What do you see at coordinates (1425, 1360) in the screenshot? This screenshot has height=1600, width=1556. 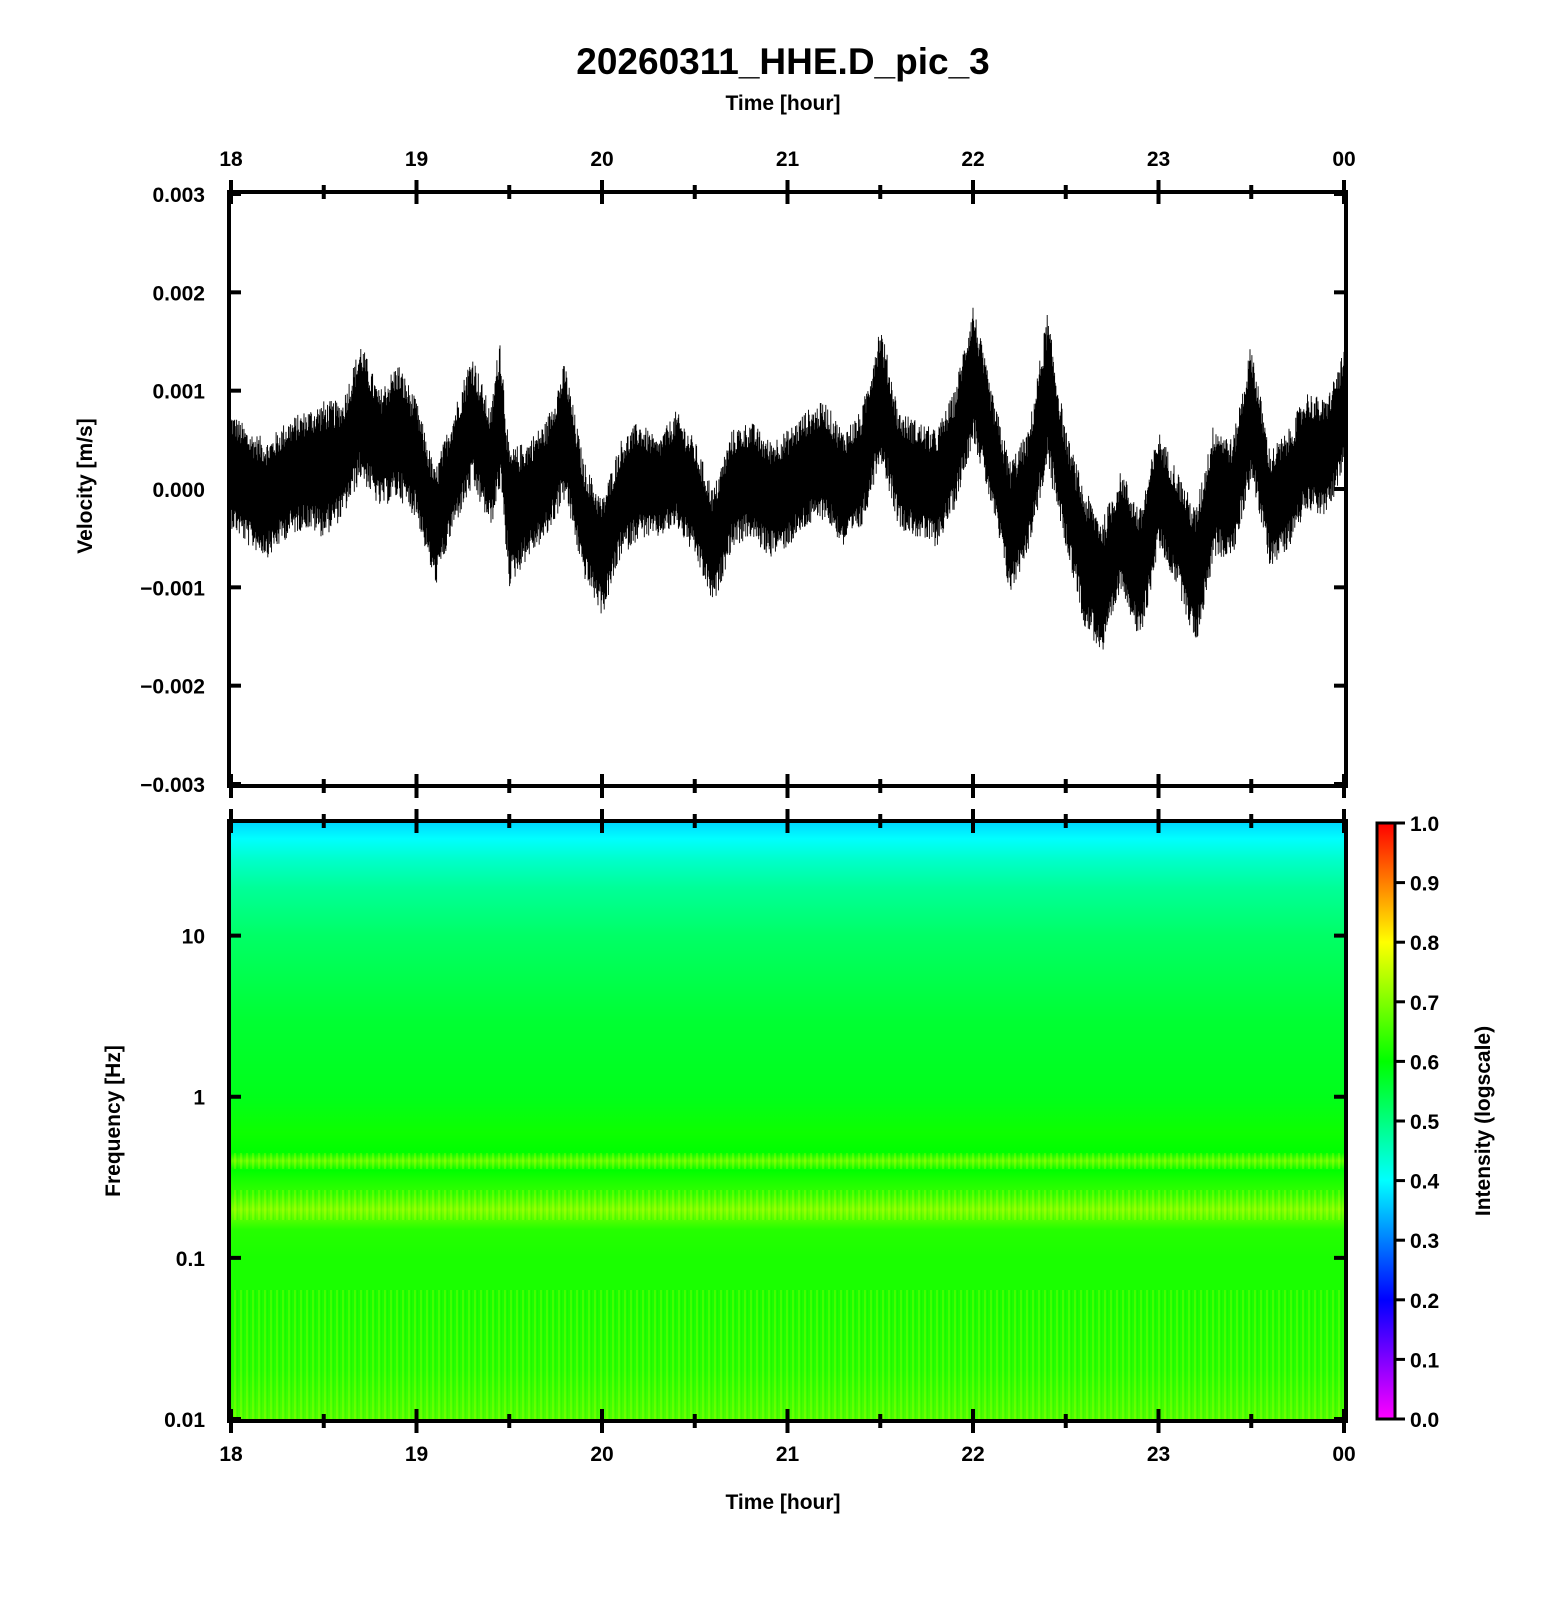 I see `colorbar-tick-label: 0.1` at bounding box center [1425, 1360].